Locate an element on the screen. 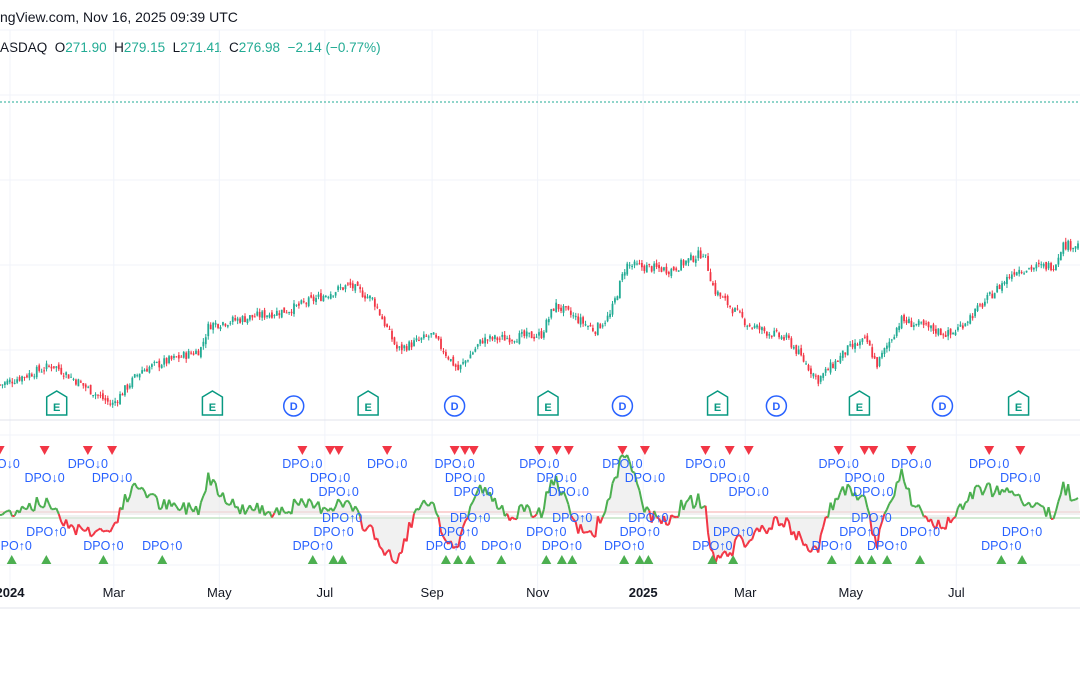  signal-down-label: DPO↓0 is located at coordinates (557, 478).